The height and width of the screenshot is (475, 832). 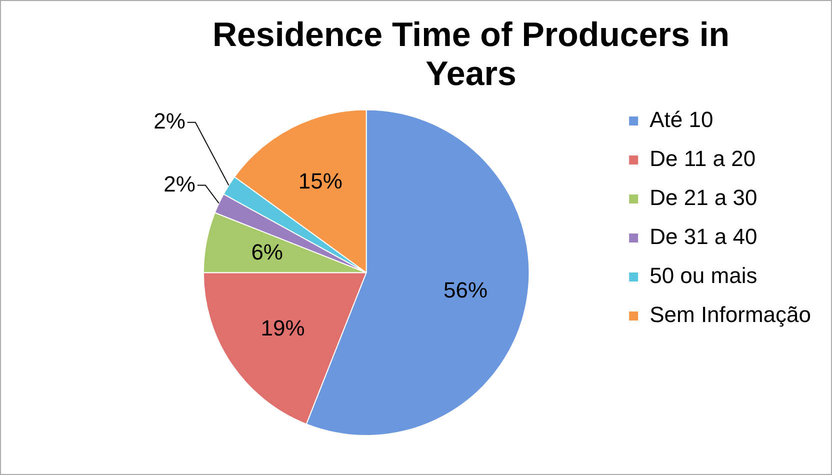 What do you see at coordinates (682, 119) in the screenshot?
I see `legend-label: Até 10` at bounding box center [682, 119].